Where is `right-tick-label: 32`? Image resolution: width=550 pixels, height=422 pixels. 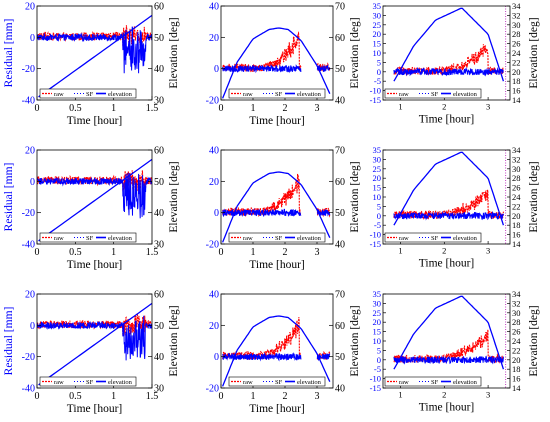 right-tick-label: 32 is located at coordinates (516, 15).